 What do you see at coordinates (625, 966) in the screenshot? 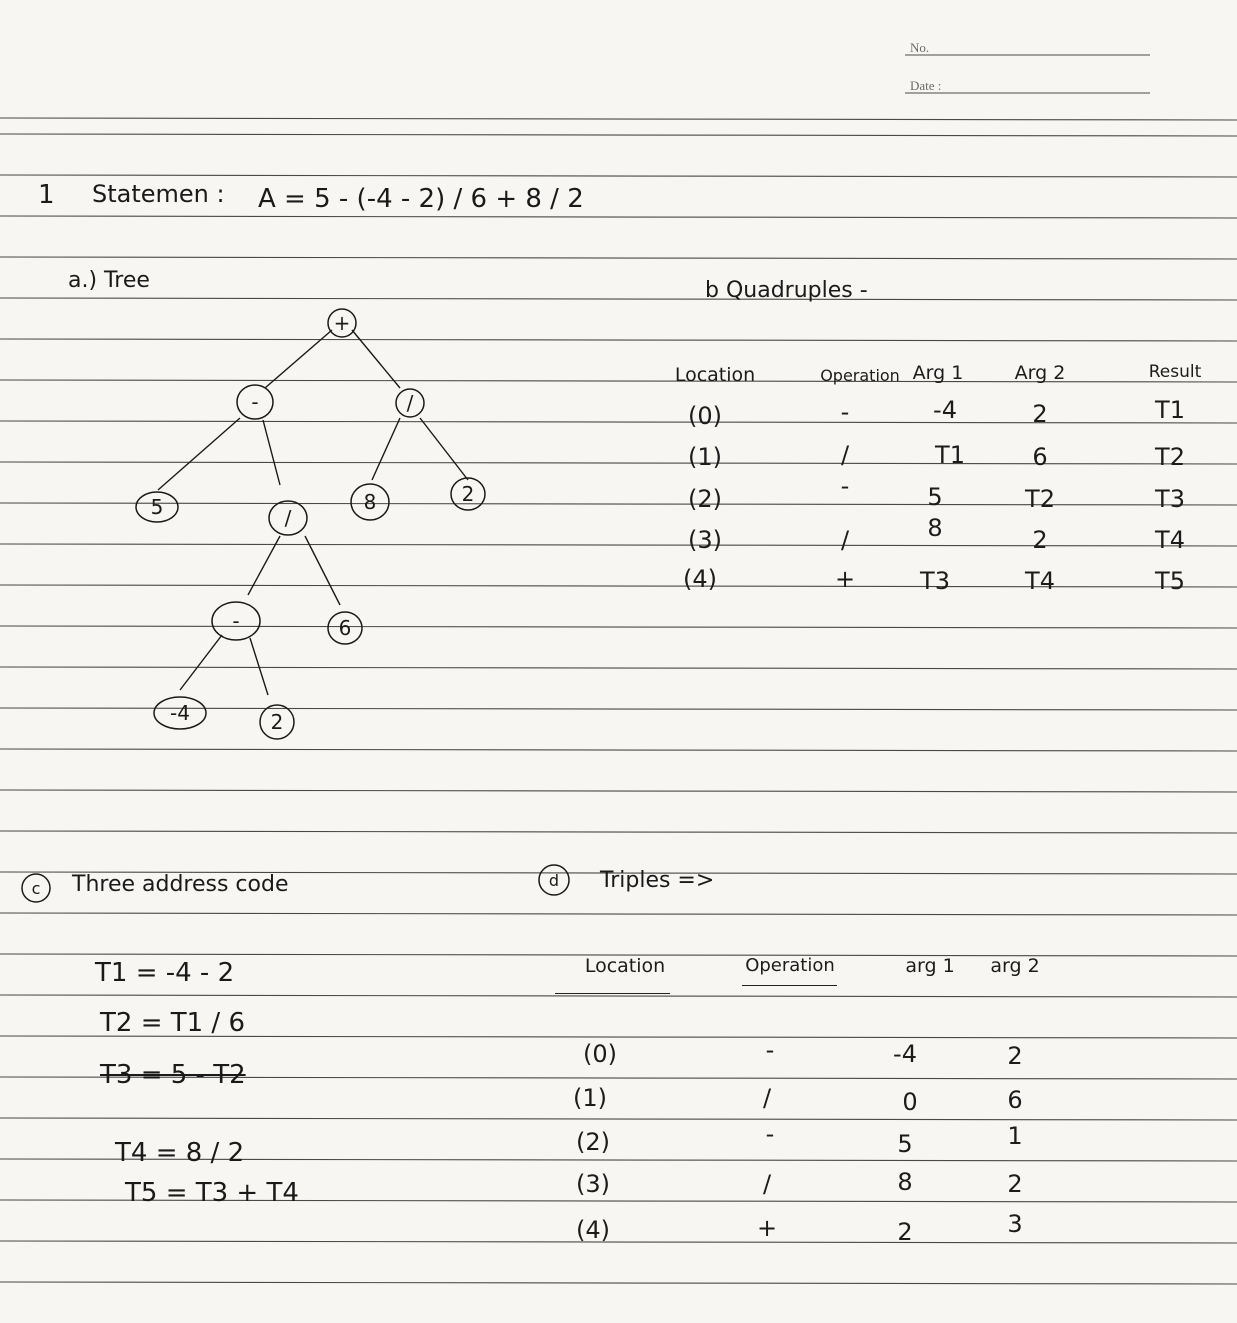
I see `triple-col-location: Location` at bounding box center [625, 966].